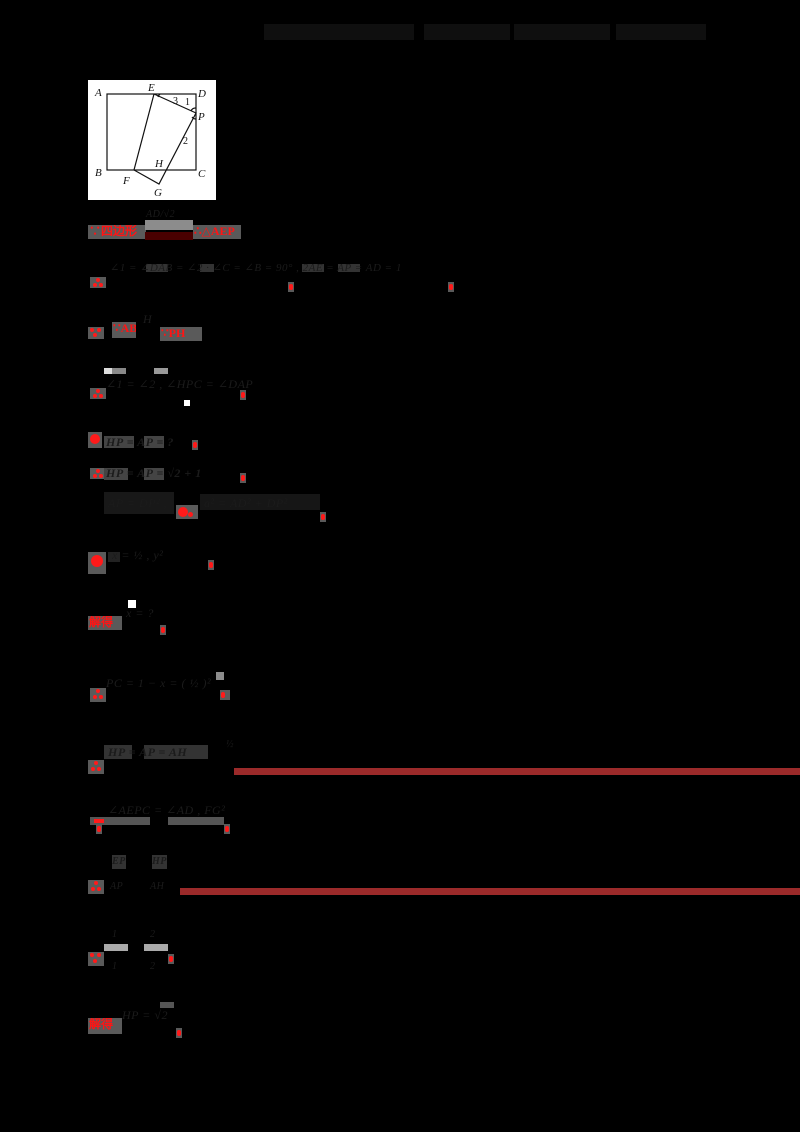 This screenshot has width=800, height=1132. Describe the element at coordinates (140, 613) in the screenshot. I see `row9-equation: x = ?` at that location.